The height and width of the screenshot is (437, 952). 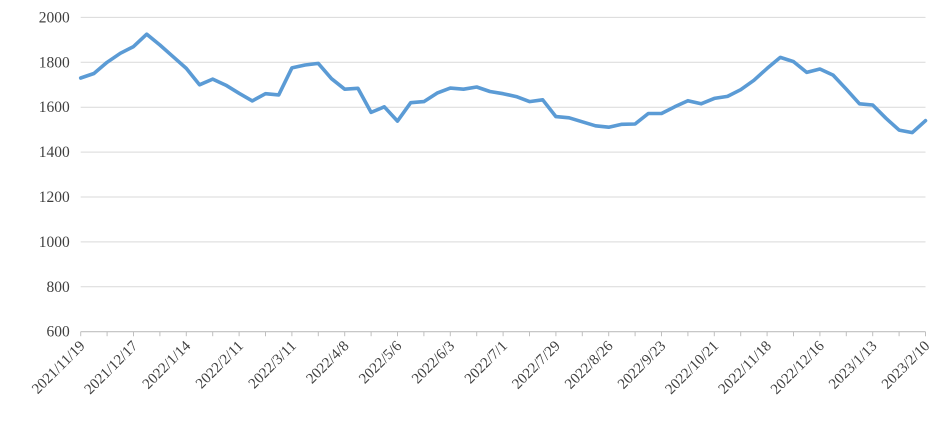 What do you see at coordinates (433, 362) in the screenshot?
I see `x-axis-tick-label: 2022/6/3` at bounding box center [433, 362].